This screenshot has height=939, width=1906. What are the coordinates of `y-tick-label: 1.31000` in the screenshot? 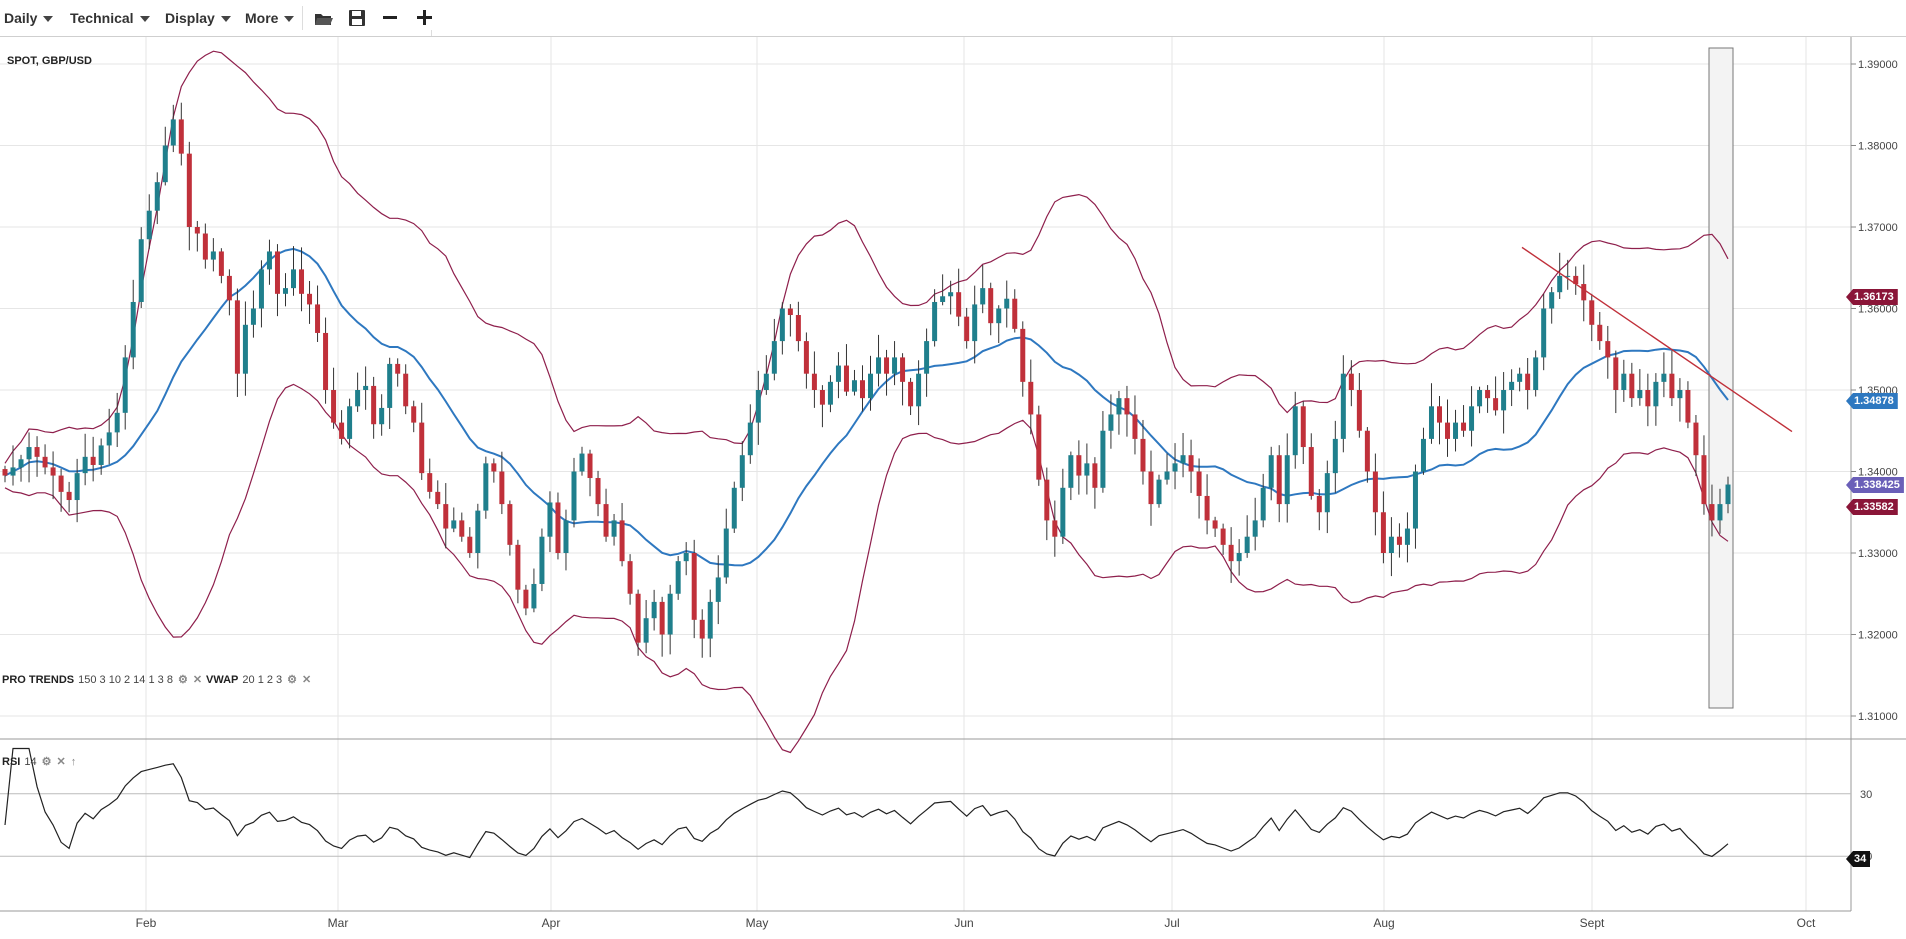 It's located at (1878, 717).